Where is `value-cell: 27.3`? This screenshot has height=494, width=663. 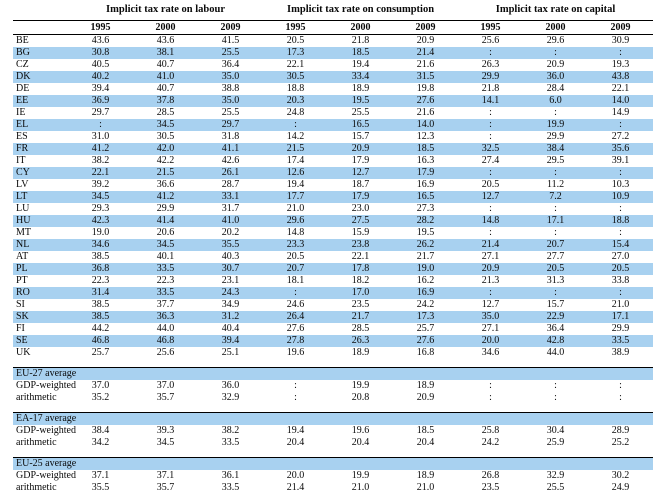
value-cell: 27.3 is located at coordinates (425, 208).